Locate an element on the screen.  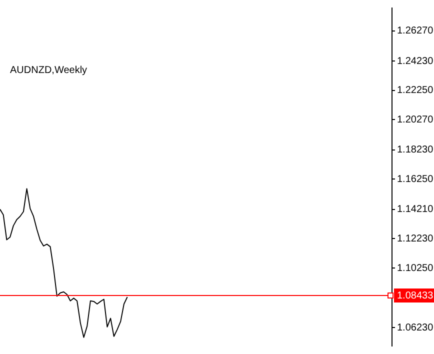
y-tick-label: 1.14210 is located at coordinates (415, 210).